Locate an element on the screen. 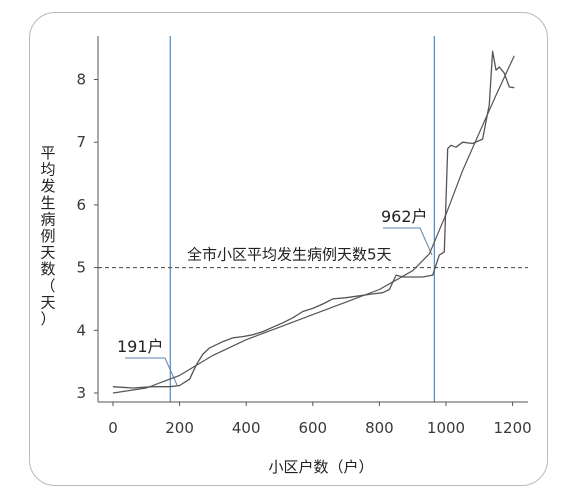  y-tick-label: 8 is located at coordinates (81, 80).